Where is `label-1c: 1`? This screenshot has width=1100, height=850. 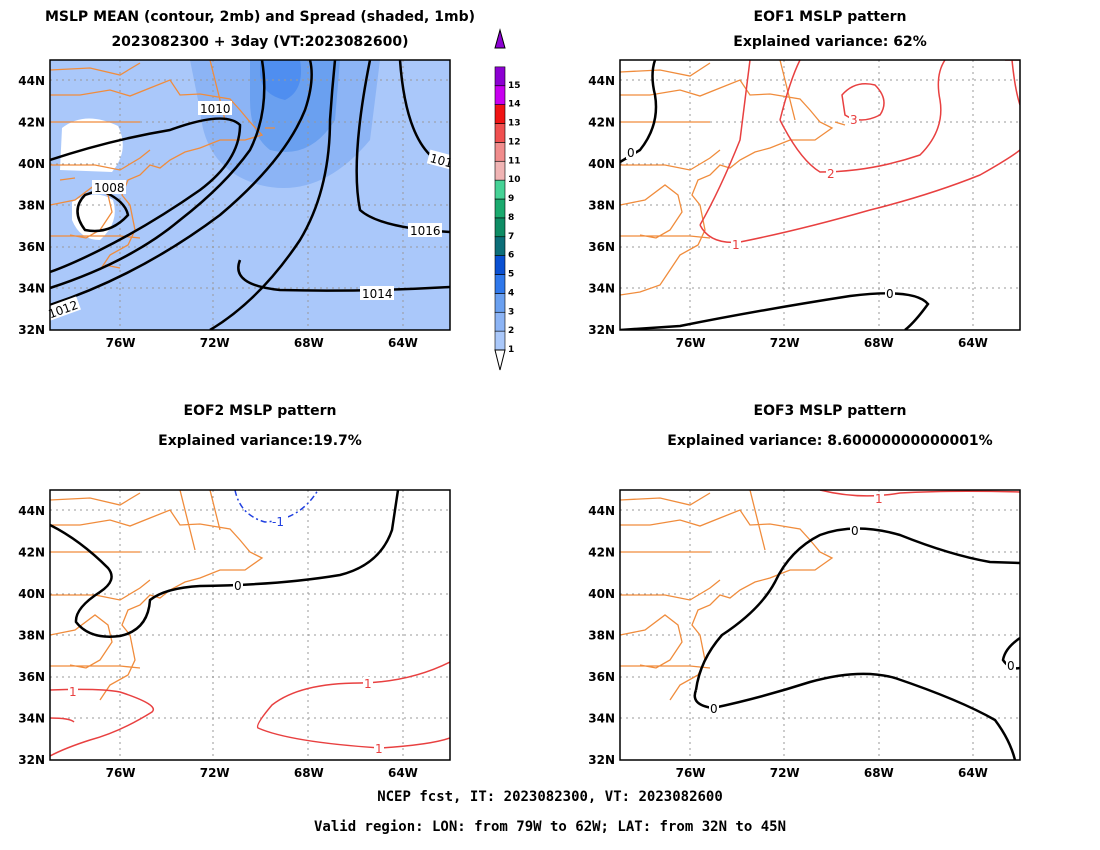 label-1c: 1 is located at coordinates (379, 749).